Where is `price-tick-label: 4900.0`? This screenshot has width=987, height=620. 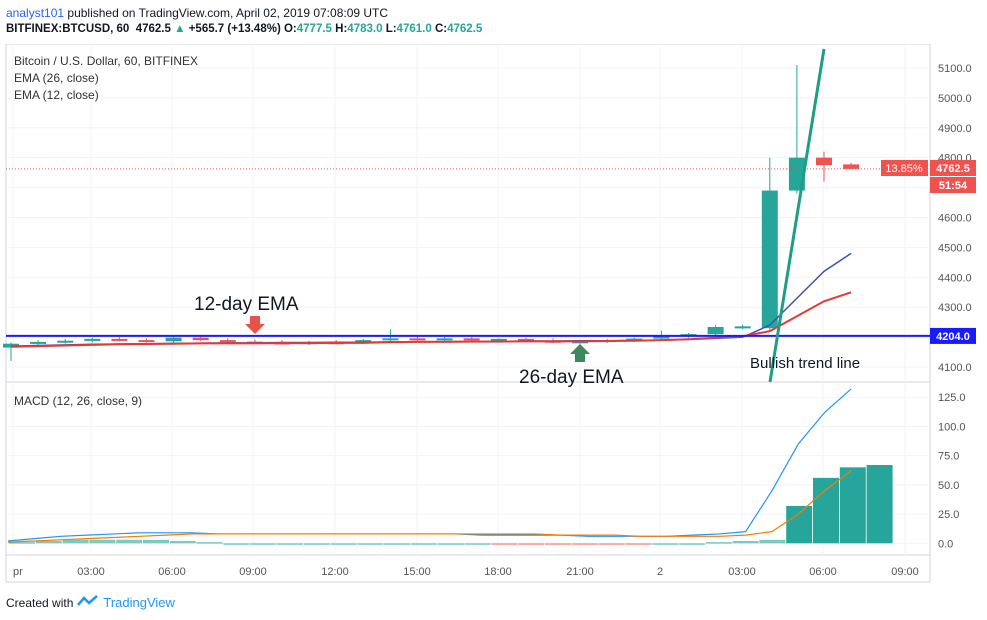
price-tick-label: 4900.0 is located at coordinates (955, 129).